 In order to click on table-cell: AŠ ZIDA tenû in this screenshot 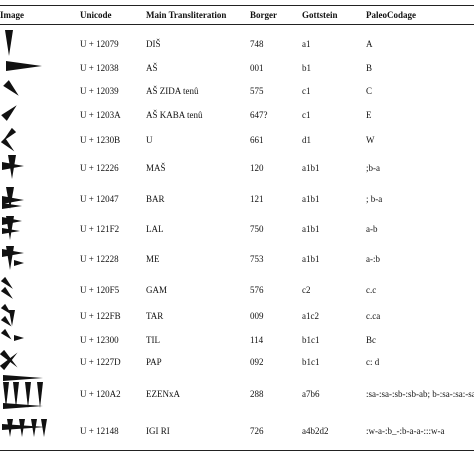, I will do `click(172, 91)`.